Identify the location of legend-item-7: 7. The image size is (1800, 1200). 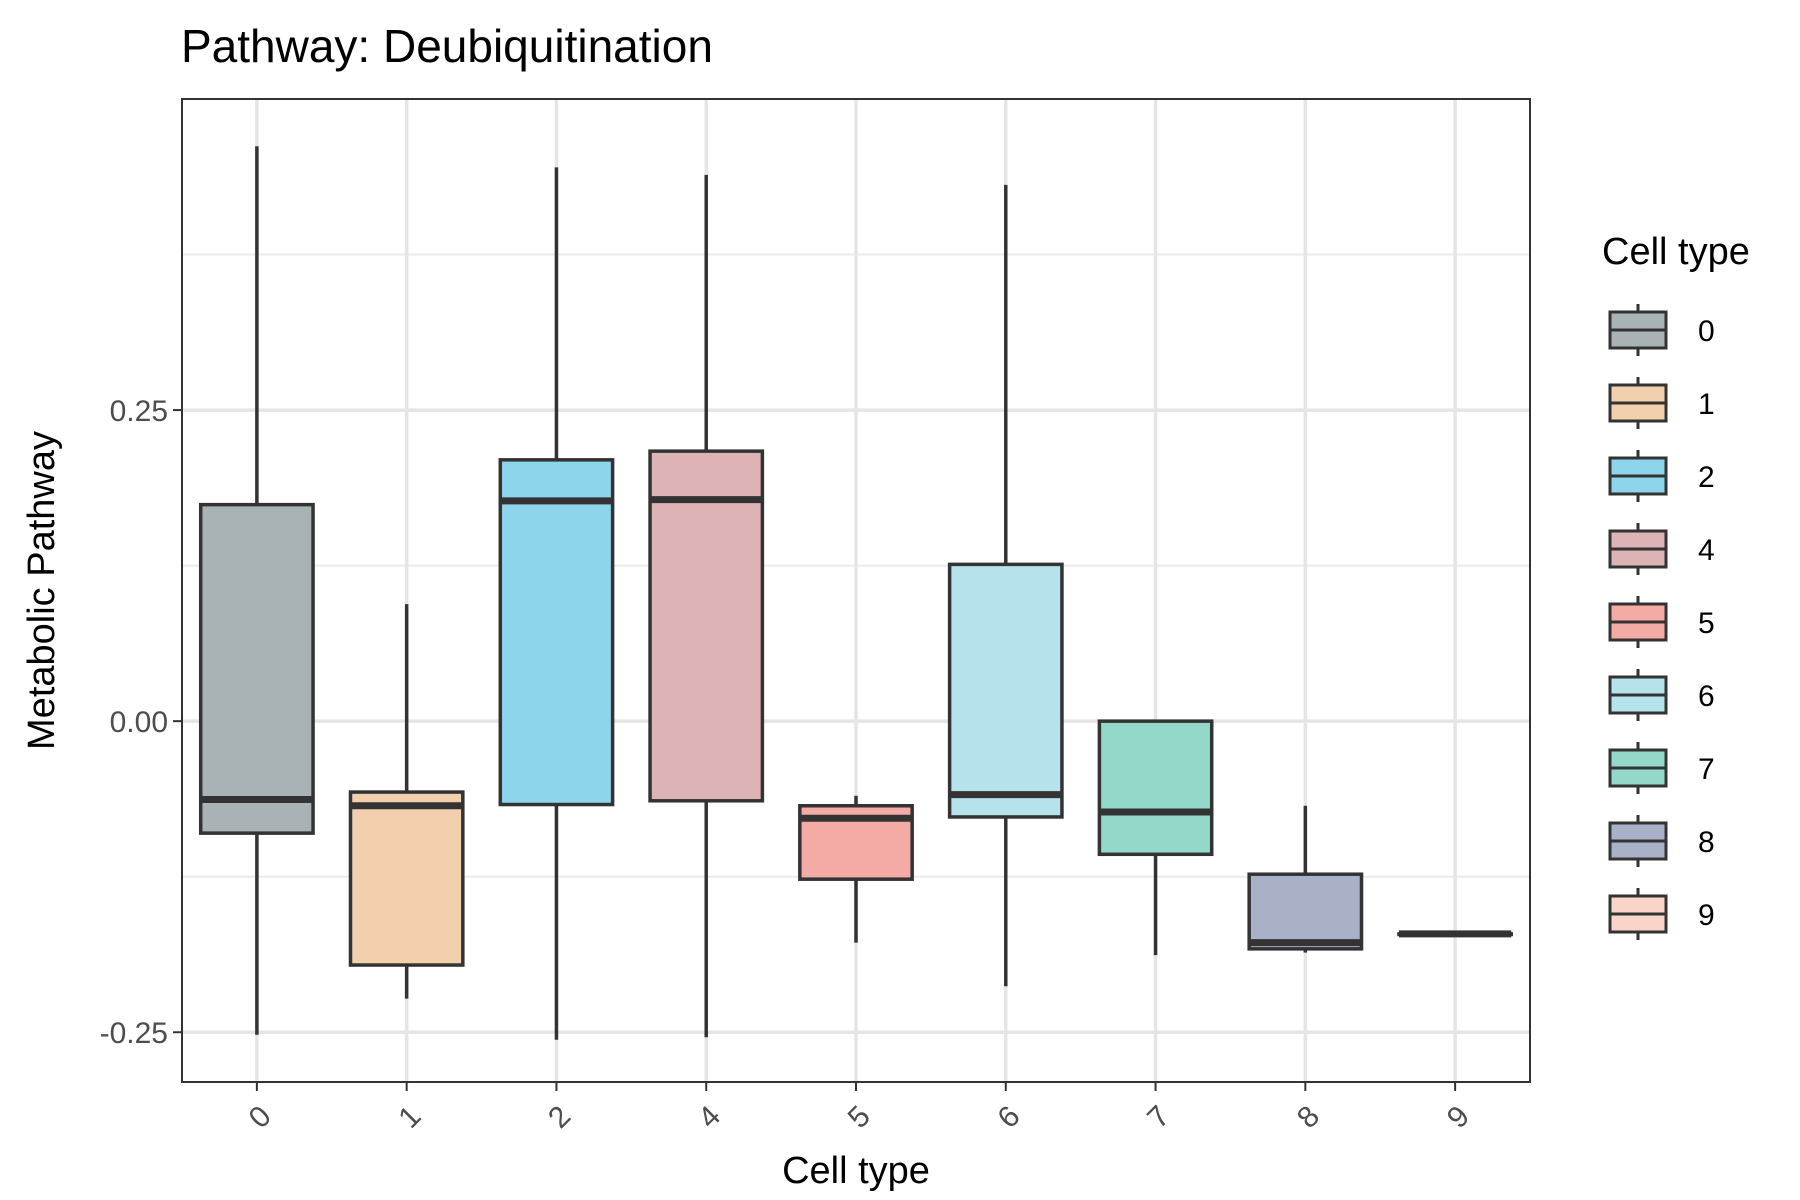
(1661, 768).